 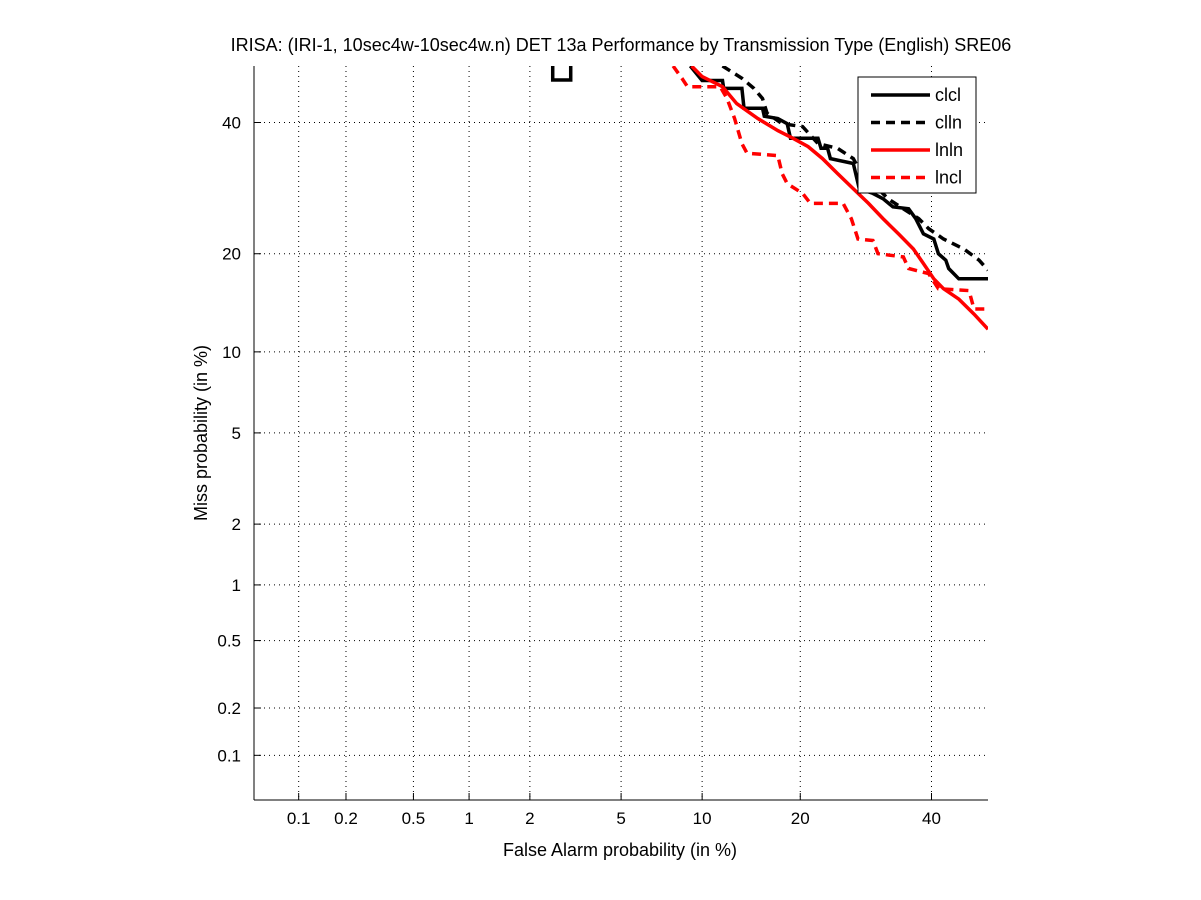 I want to click on x-tick-label: 0.5, so click(x=414, y=818).